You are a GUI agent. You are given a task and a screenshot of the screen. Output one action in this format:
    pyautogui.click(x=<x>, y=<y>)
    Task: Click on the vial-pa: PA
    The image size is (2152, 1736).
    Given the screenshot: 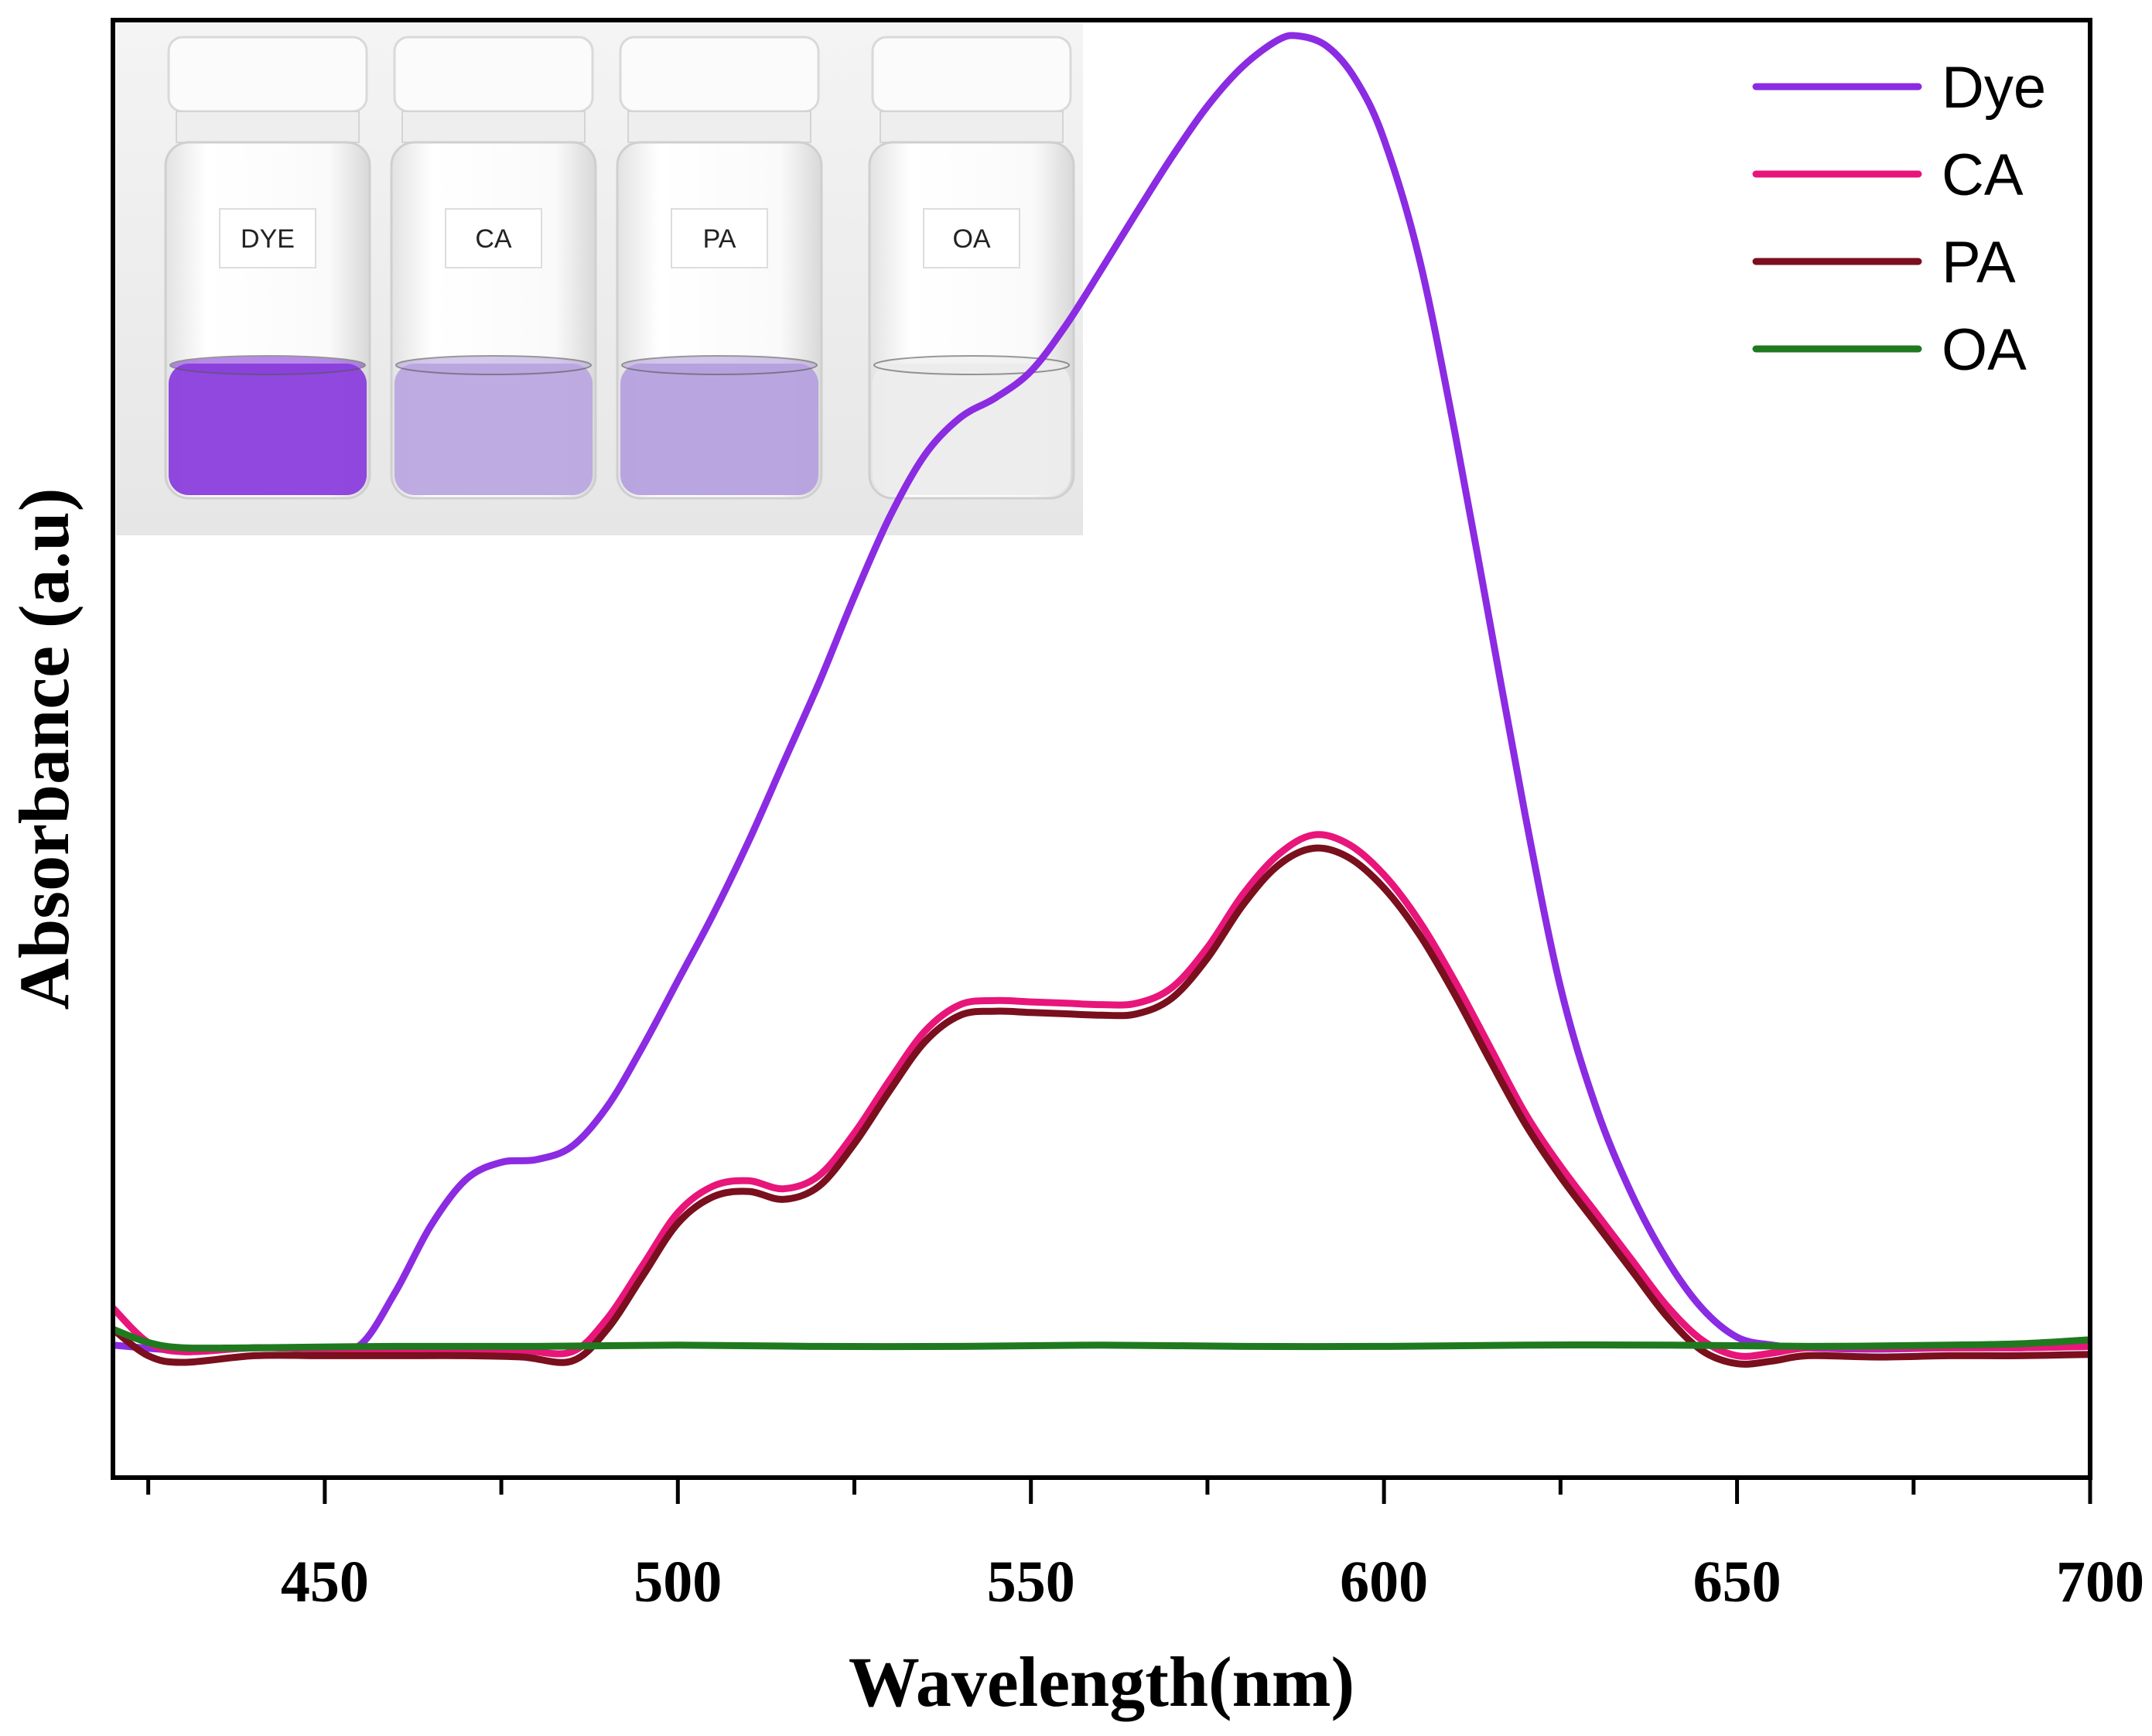 What is the action you would take?
    pyautogui.click(x=719, y=268)
    